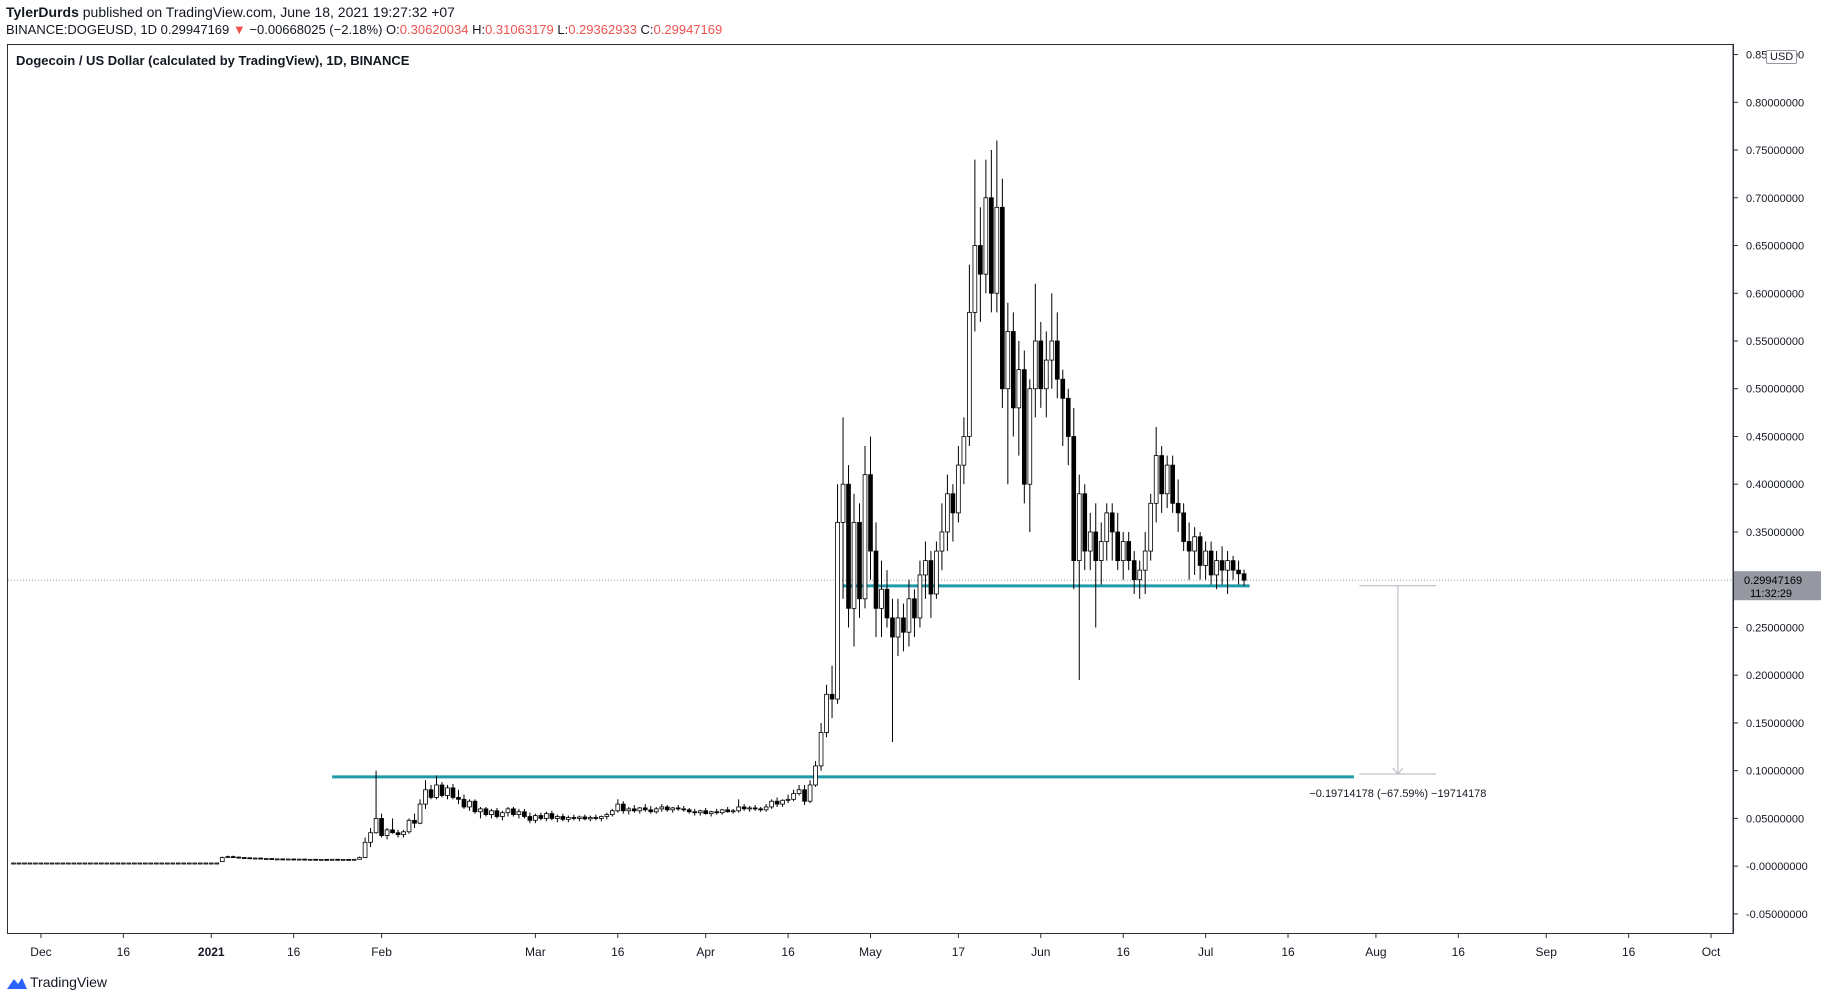 The image size is (1828, 1001). Describe the element at coordinates (1775, 485) in the screenshot. I see `y-tick-label: 0.40000000` at that location.